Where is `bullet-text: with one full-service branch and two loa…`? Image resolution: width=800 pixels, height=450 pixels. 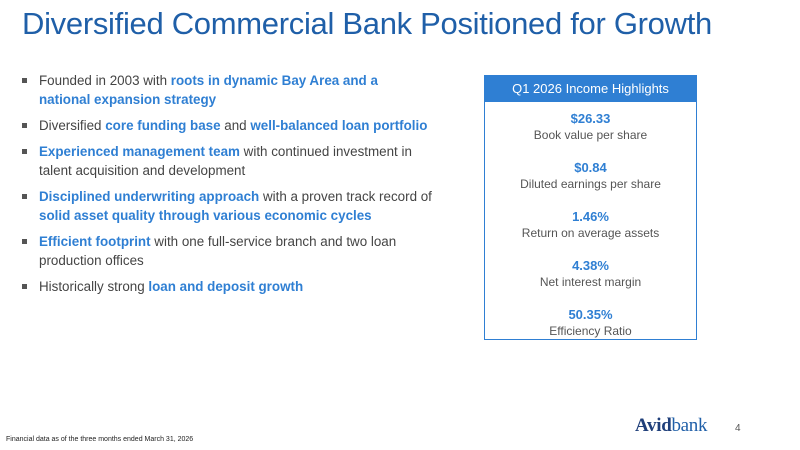 bullet-text: with one full-service branch and two loa… is located at coordinates (218, 251).